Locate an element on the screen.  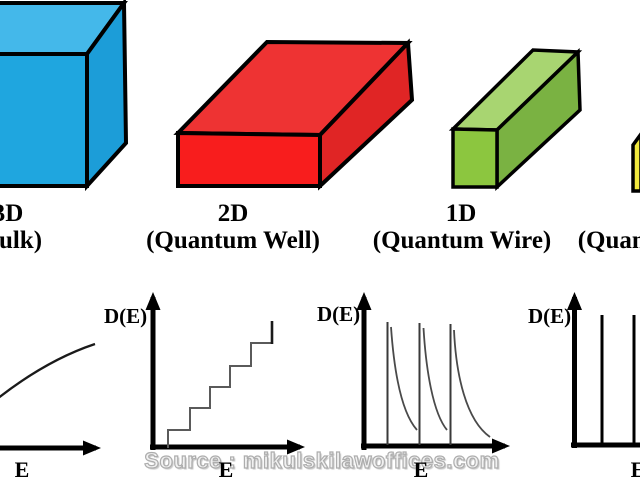
wire-front-face is located at coordinates (475, 158).